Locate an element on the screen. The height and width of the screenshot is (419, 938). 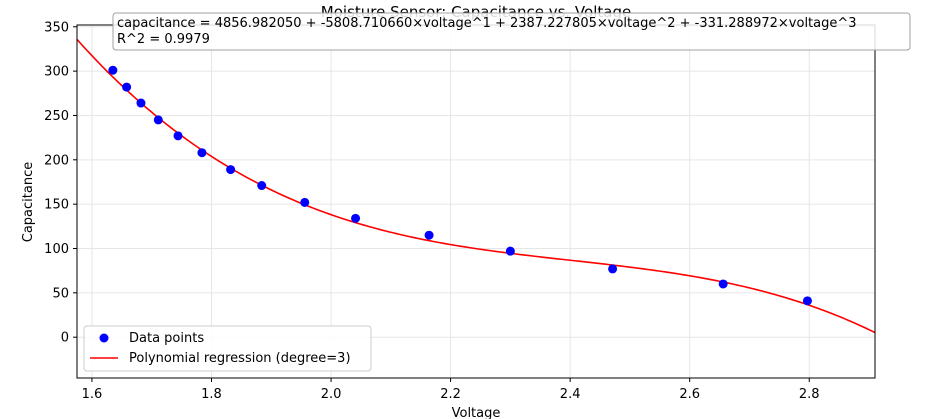
y-tick-label: 200 is located at coordinates (56, 160).